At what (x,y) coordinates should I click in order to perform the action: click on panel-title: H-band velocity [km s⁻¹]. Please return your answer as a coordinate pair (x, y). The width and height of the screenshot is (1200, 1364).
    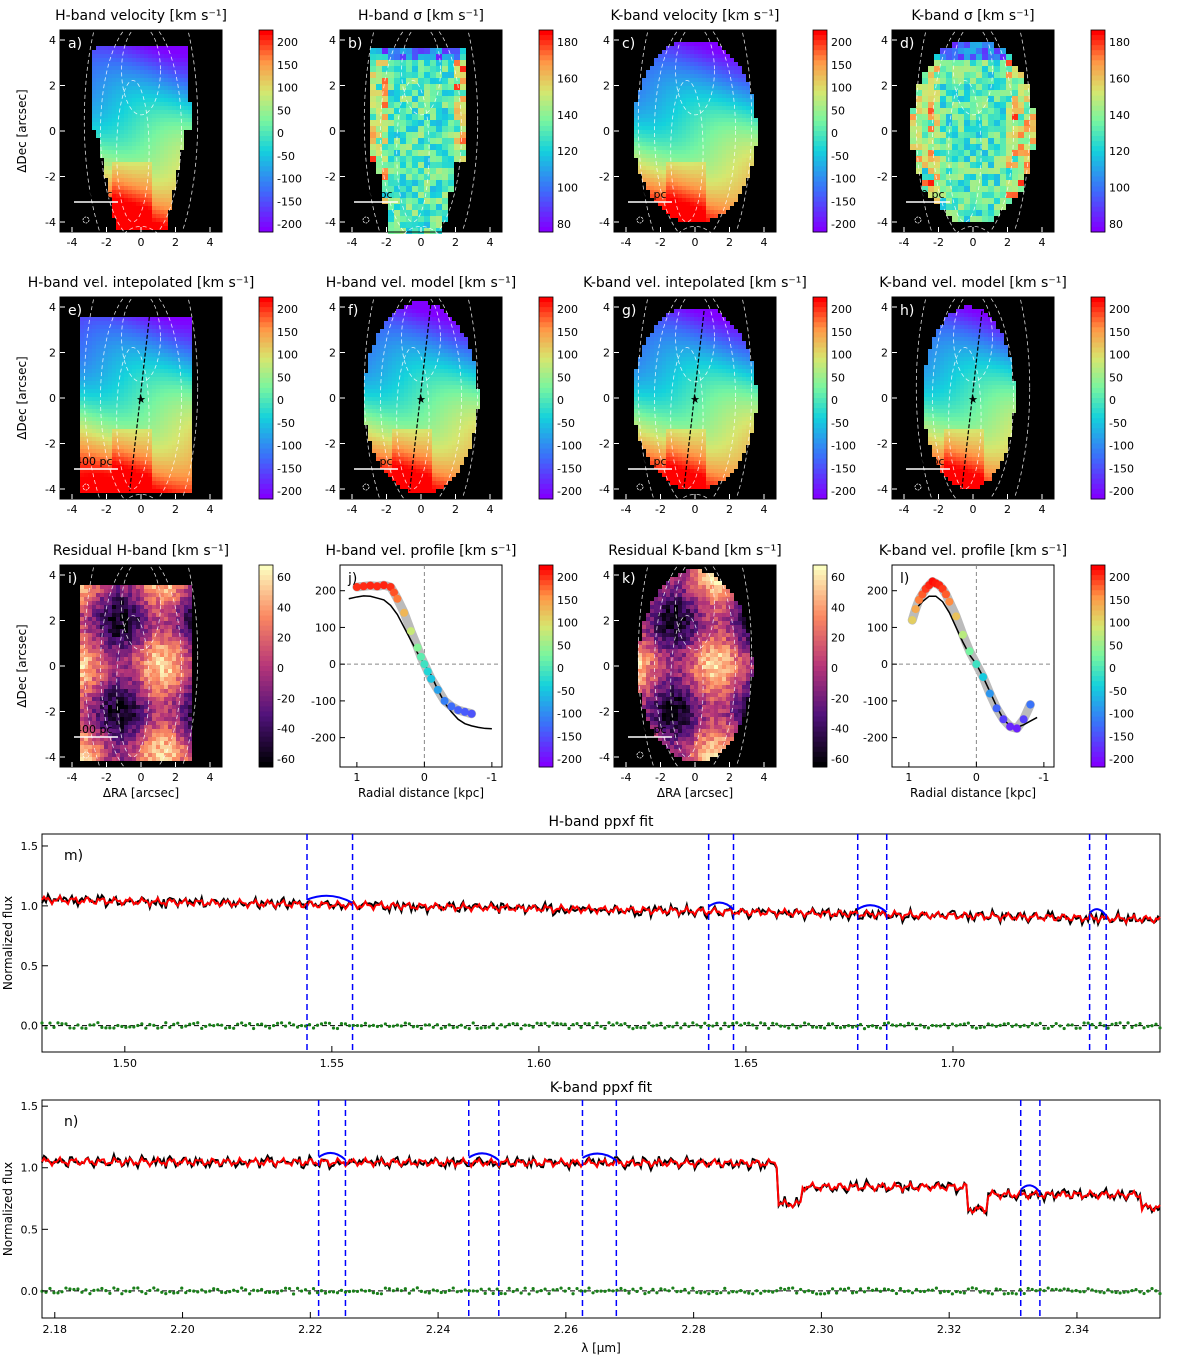
    Looking at the image, I should click on (141, 16).